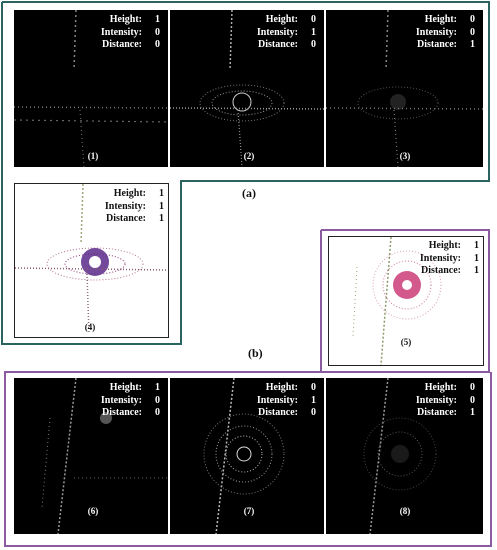 This screenshot has width=497, height=550. I want to click on lidar-panel-3: Height: 0 Intensity: 0 Distance: 1 (3), so click(404, 88).